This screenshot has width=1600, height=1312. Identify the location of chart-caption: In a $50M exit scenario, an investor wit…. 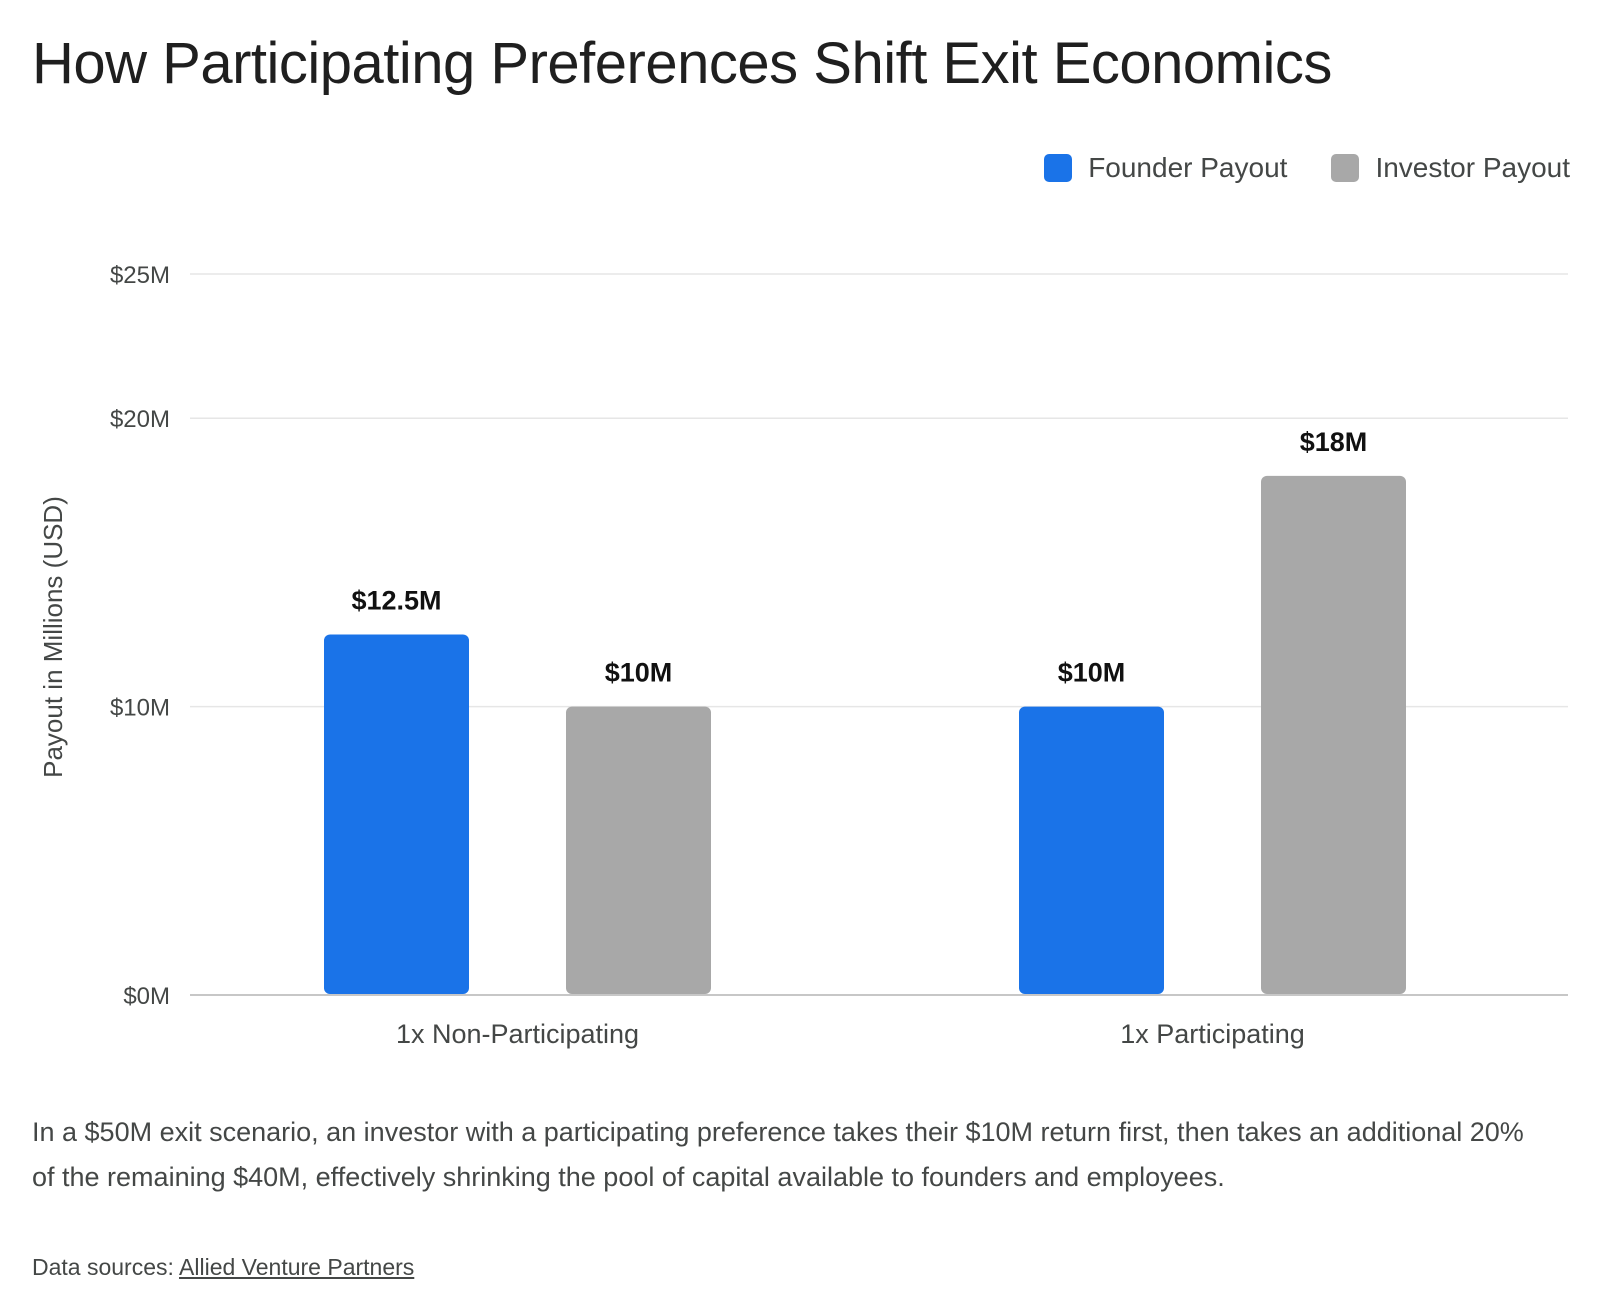
(778, 1154).